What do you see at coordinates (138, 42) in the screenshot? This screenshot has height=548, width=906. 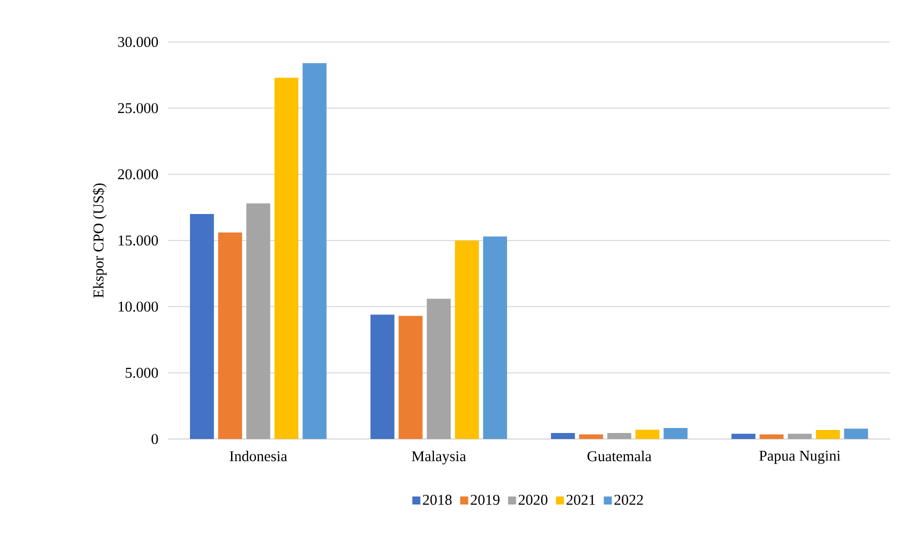 I see `y-tick-label: 30.000` at bounding box center [138, 42].